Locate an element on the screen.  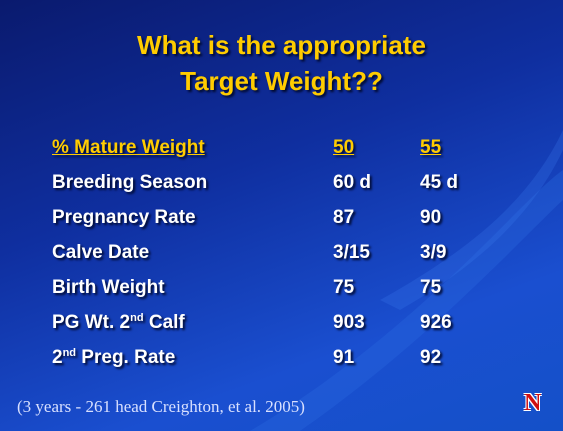
title-line: What is the appropriate is located at coordinates (281, 45).